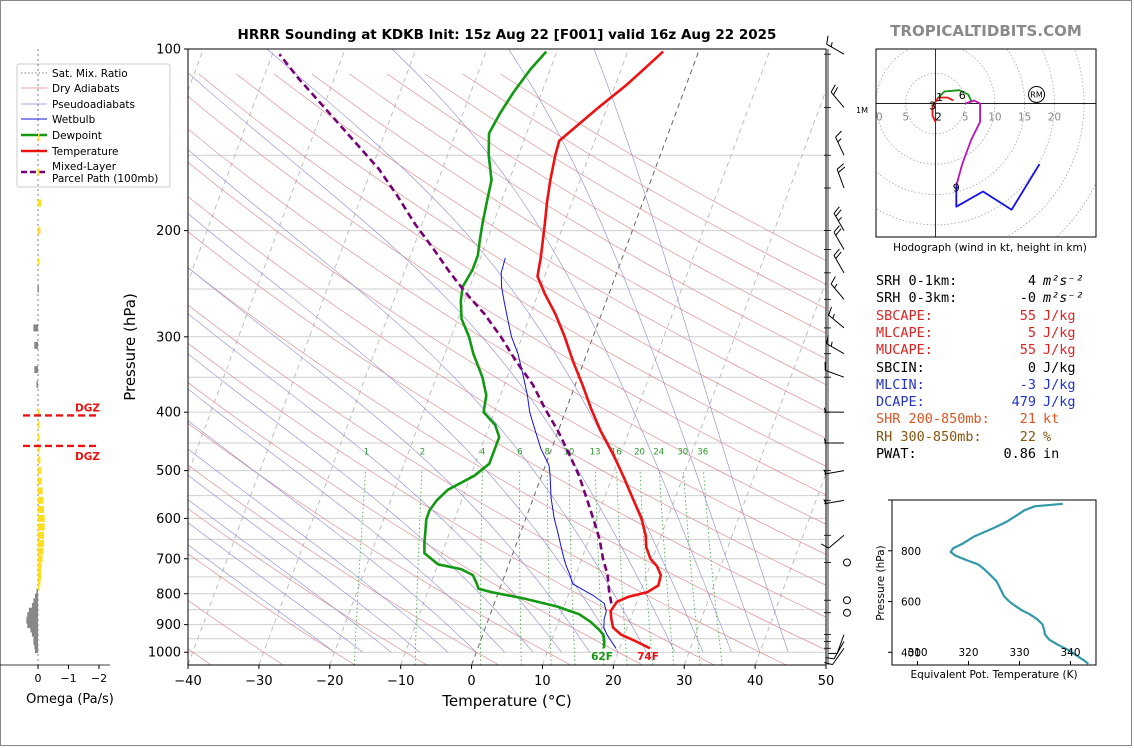 Image resolution: width=1134 pixels, height=748 pixels. I want to click on thetae-x-tick-label: 310, so click(917, 653).